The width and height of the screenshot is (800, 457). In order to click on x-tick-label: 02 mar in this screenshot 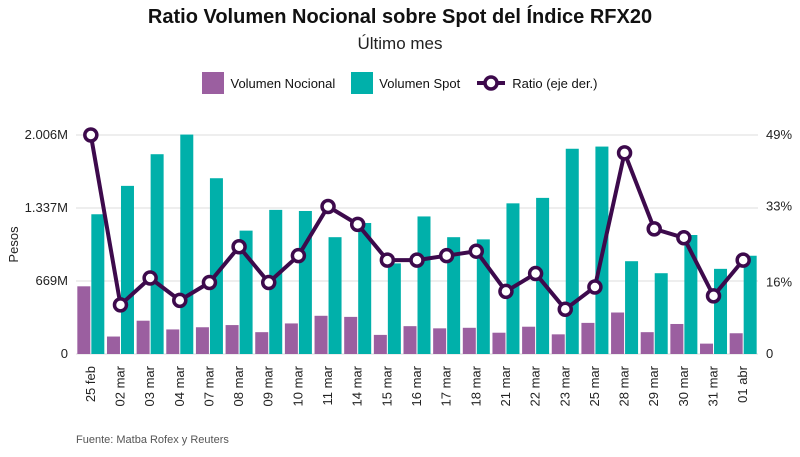, I will do `click(119, 385)`.